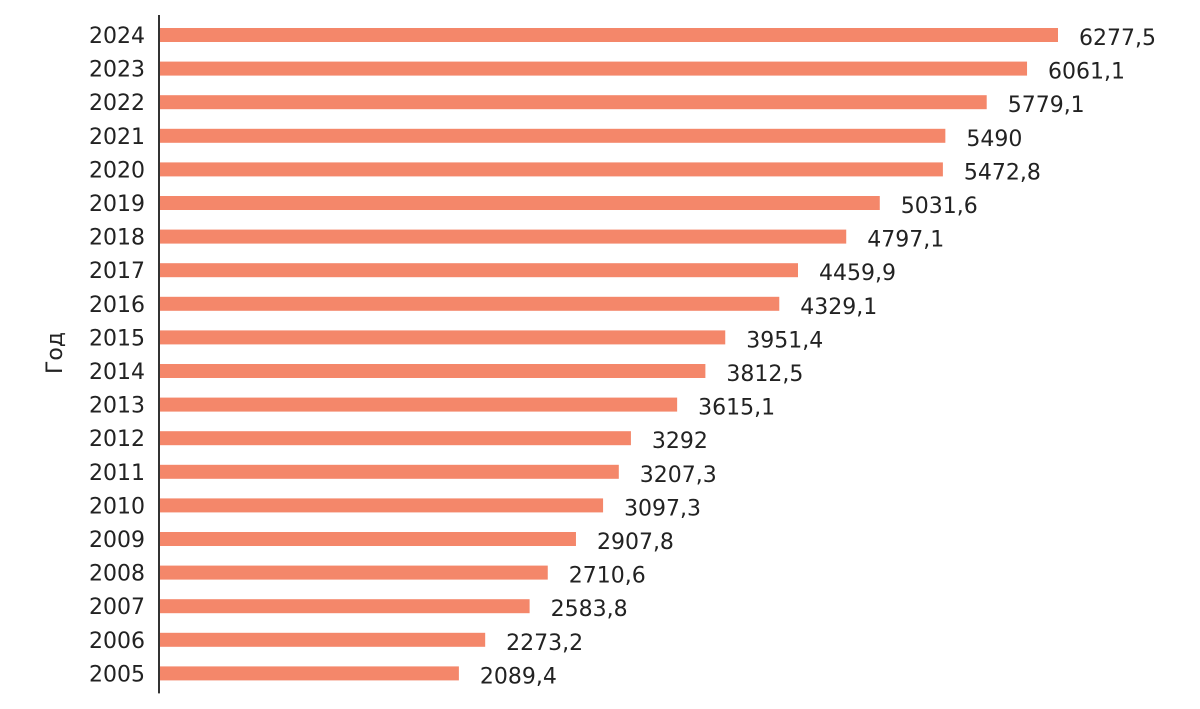 The height and width of the screenshot is (709, 1200). I want to click on y-tick-label-2014: 2014, so click(117, 372).